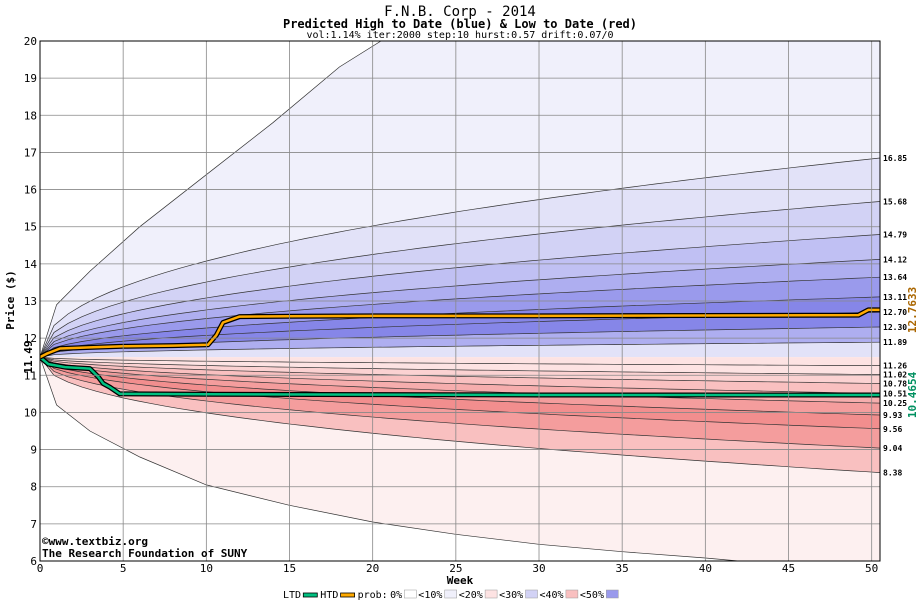  What do you see at coordinates (895, 277) in the screenshot?
I see `band-end-label: 13.64` at bounding box center [895, 277].